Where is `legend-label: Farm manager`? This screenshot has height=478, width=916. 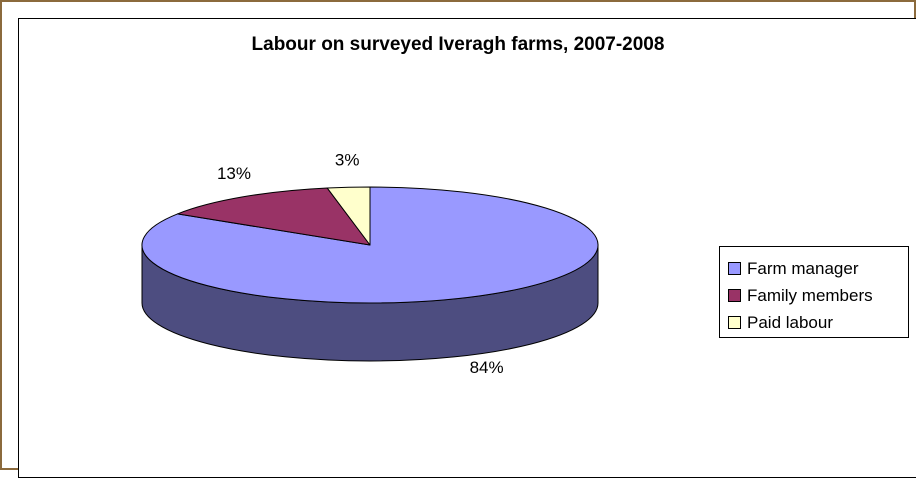 legend-label: Farm manager is located at coordinates (803, 268).